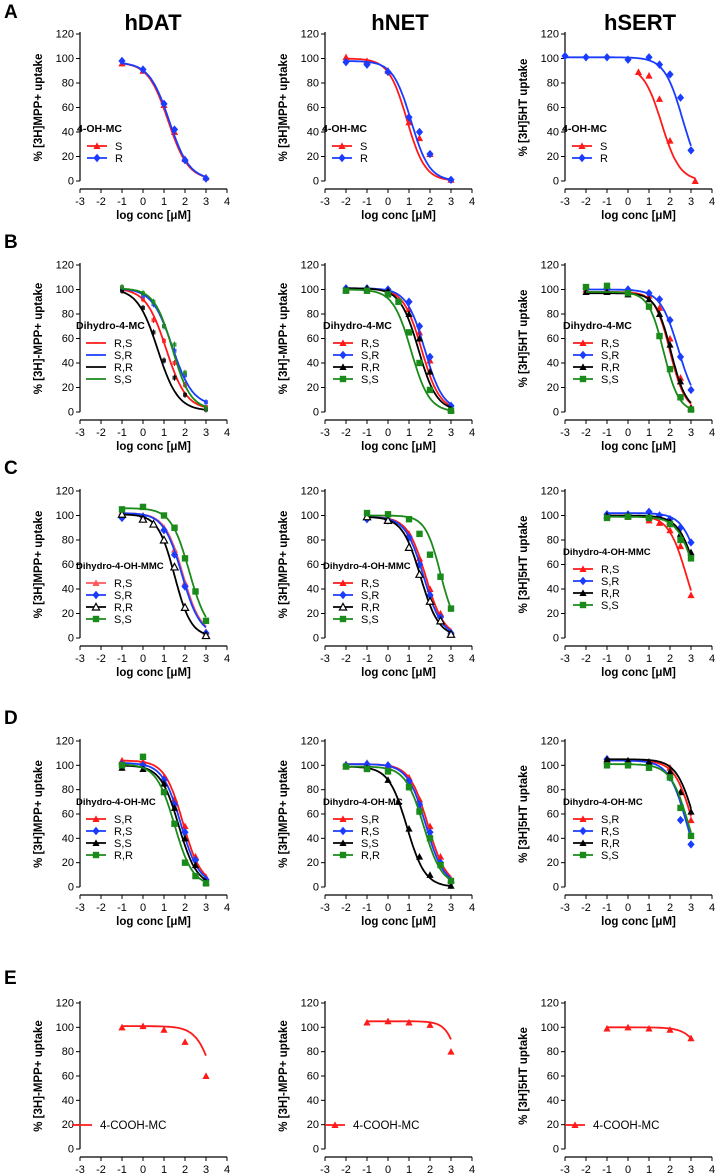 The height and width of the screenshot is (1175, 726). I want to click on legend: 4-OH-MC SR, so click(100, 144).